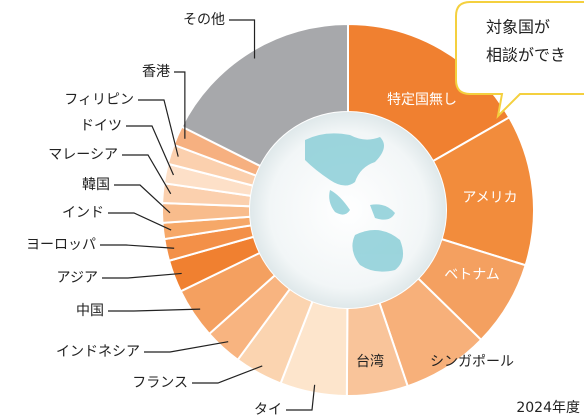 The image size is (584, 417). What do you see at coordinates (156, 72) in the screenshot?
I see `slice-label: 香港` at bounding box center [156, 72].